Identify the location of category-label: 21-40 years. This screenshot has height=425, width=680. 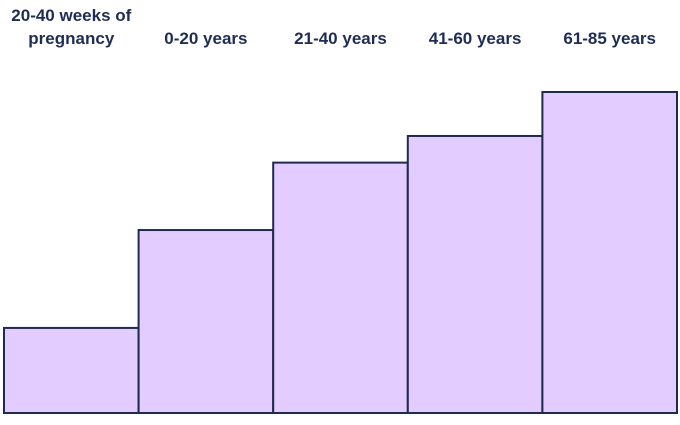
(340, 38).